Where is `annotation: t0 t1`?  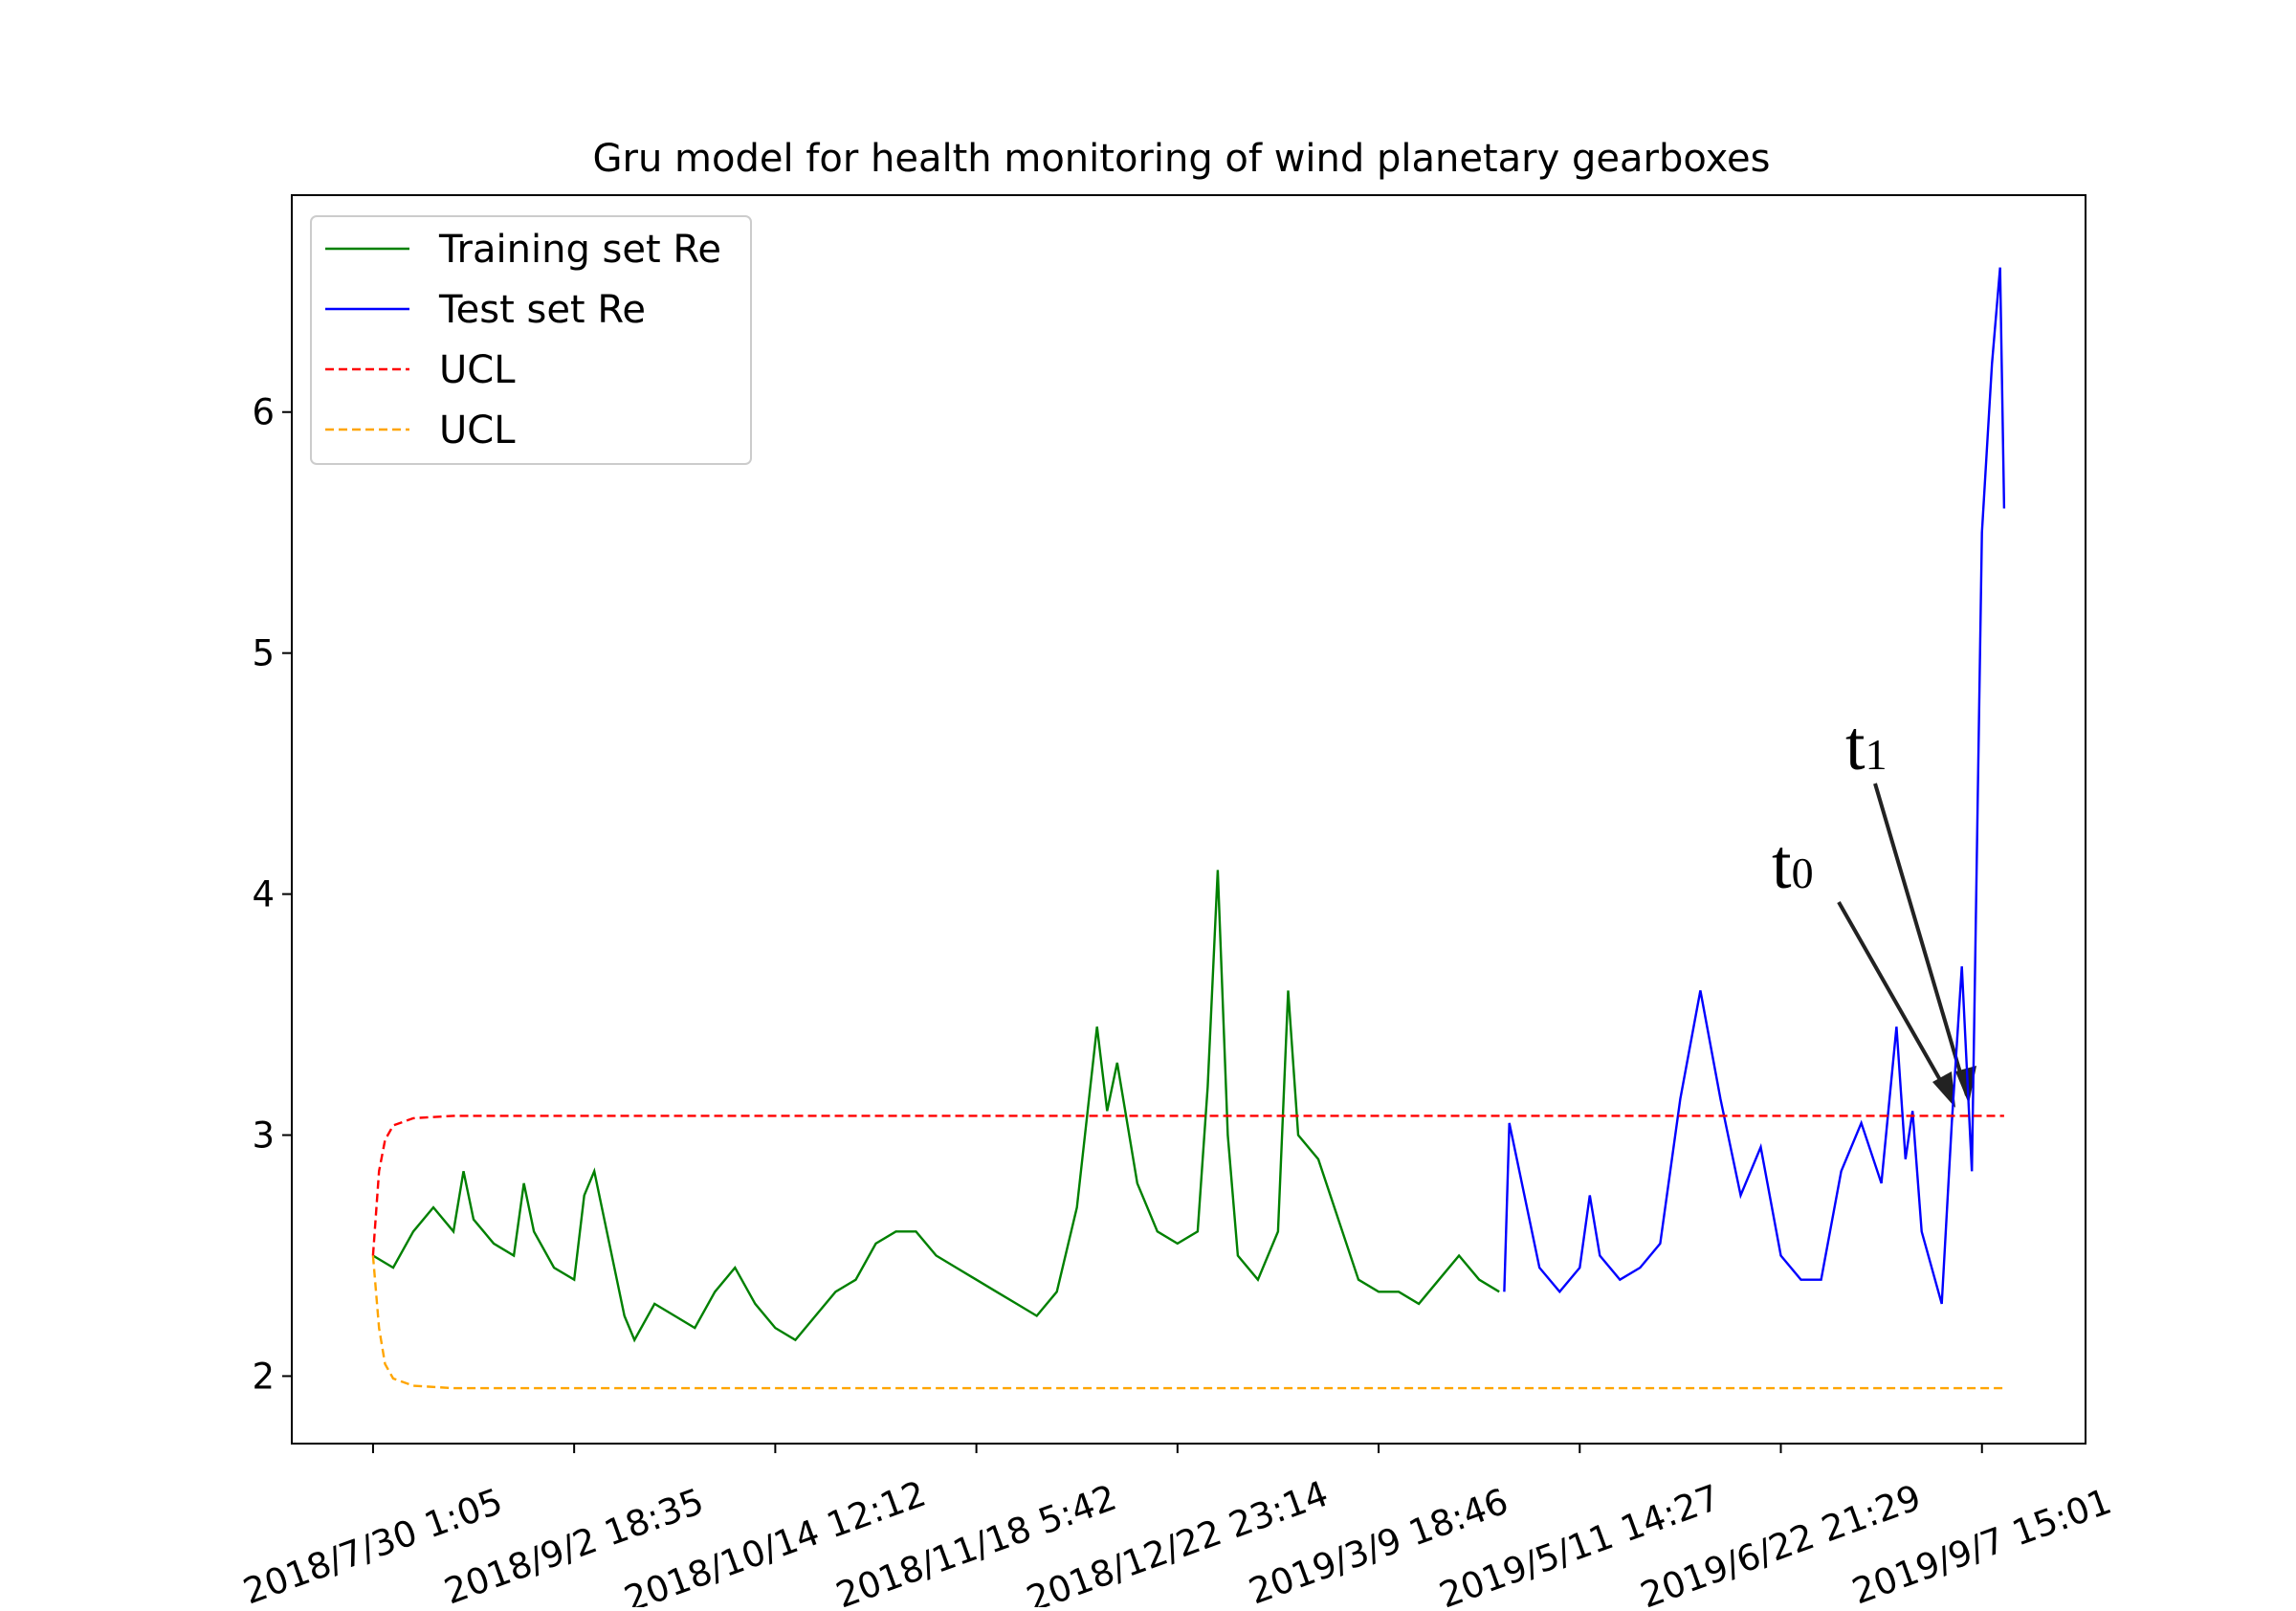 annotation: t0 t1 is located at coordinates (1874, 908).